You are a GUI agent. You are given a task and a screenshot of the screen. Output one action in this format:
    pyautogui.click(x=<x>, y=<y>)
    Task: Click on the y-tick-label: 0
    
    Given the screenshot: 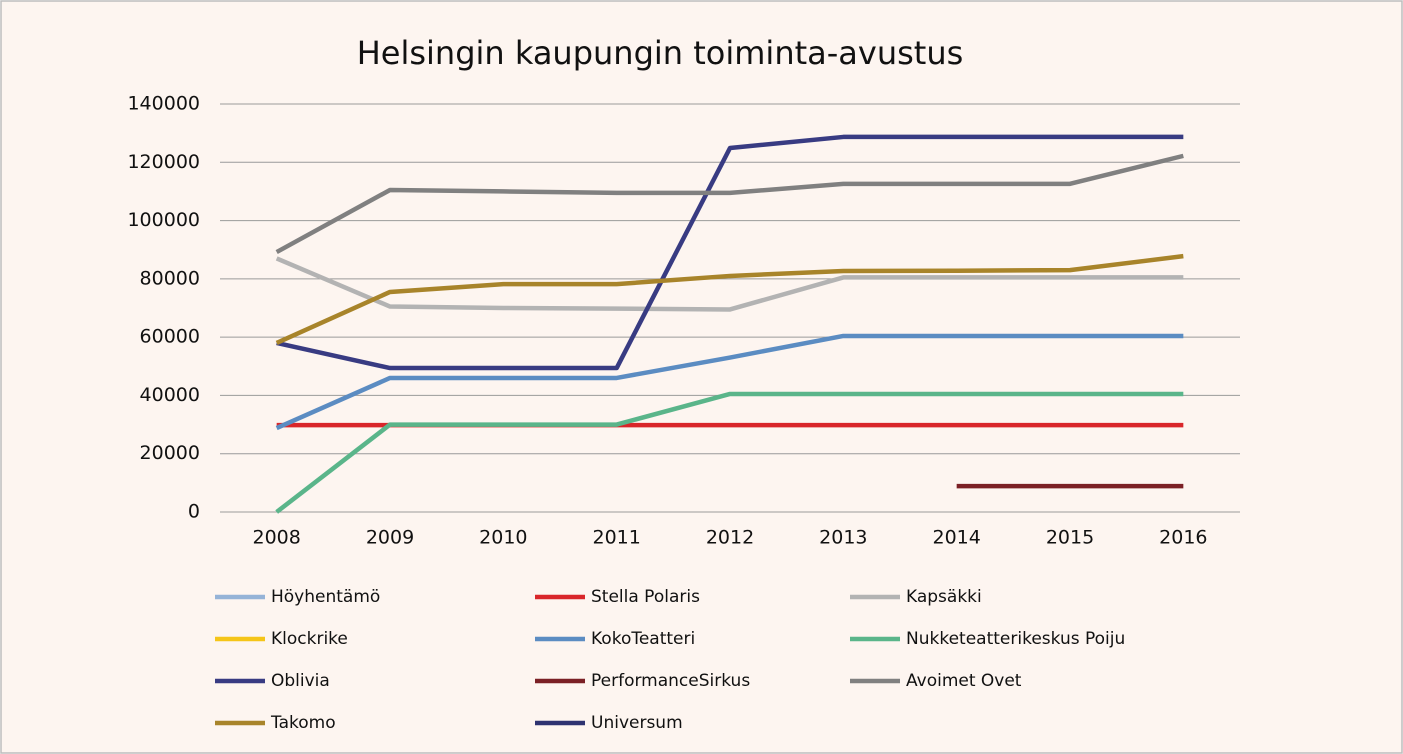 What is the action you would take?
    pyautogui.click(x=194, y=512)
    